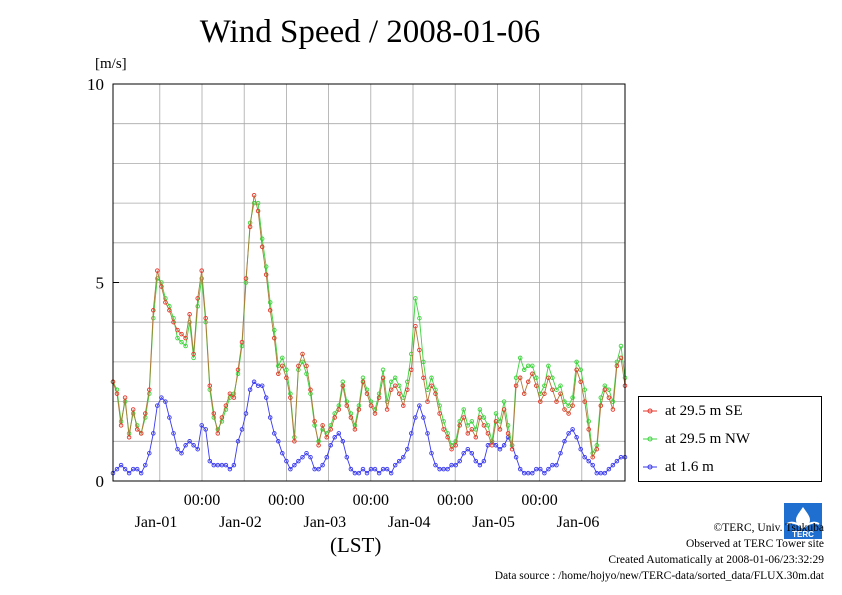 The image size is (842, 595). Describe the element at coordinates (704, 410) in the screenshot. I see `legend-label-se: at 29.5 m SE` at that location.